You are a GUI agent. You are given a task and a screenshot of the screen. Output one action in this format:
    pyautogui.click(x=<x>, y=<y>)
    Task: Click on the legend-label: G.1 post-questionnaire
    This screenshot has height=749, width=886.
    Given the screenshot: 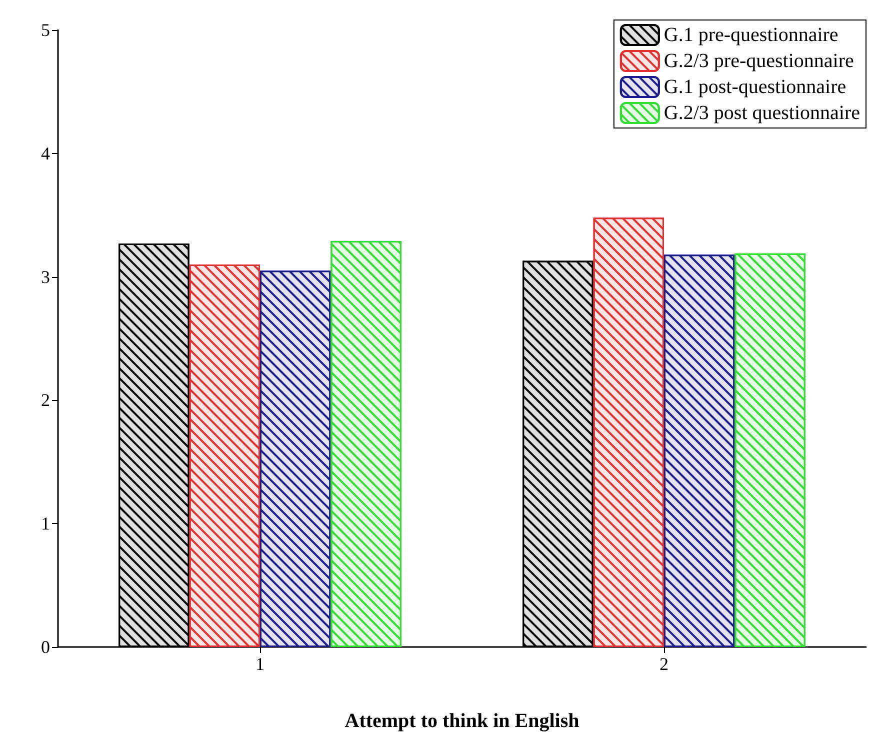 What is the action you would take?
    pyautogui.click(x=755, y=87)
    